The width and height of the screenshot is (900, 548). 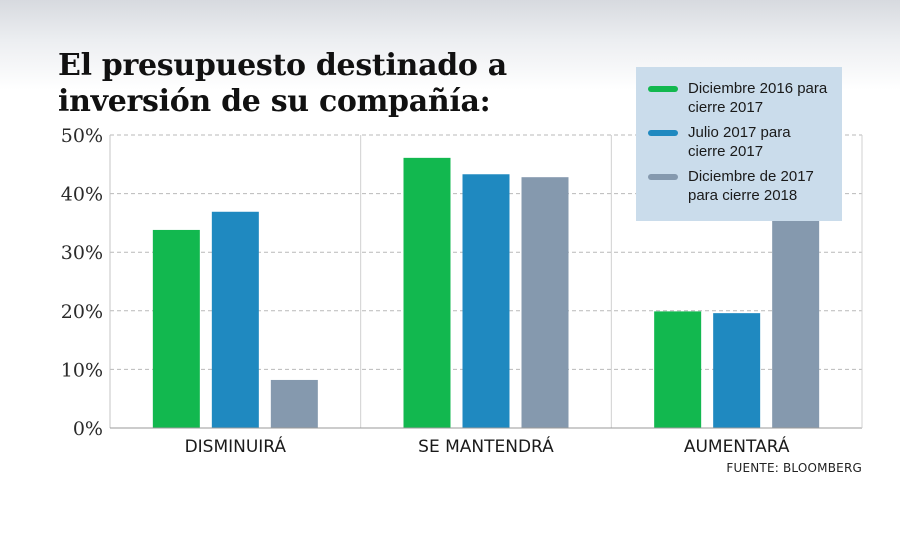 I want to click on legend-label-series-1: Diciembre 2016 para cierre 2017, so click(x=758, y=98).